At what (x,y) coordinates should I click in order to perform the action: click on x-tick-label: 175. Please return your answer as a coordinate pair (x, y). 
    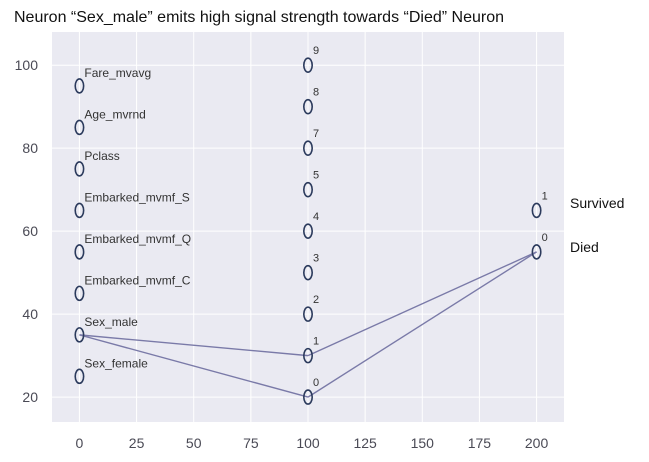
    Looking at the image, I should click on (480, 443).